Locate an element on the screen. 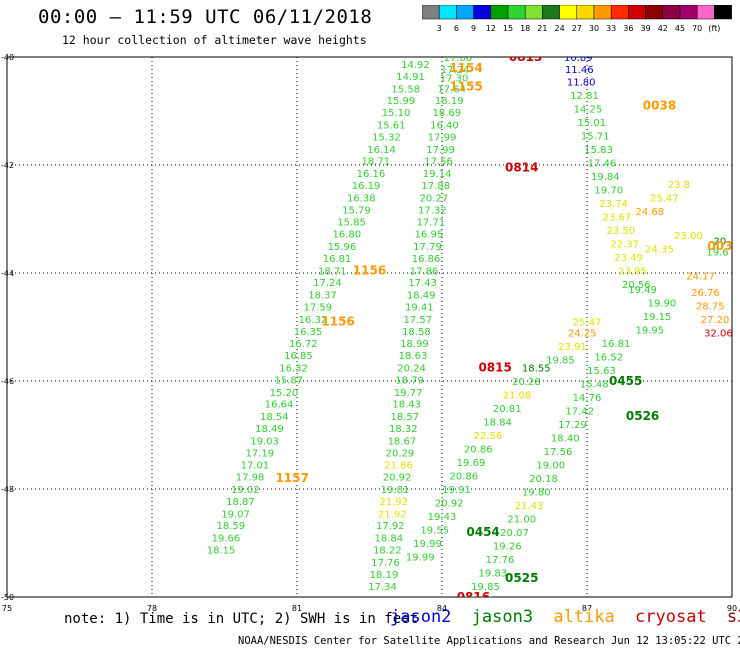 Image resolution: width=740 pixels, height=650 pixels. swh-value: 18.67 is located at coordinates (402, 441).